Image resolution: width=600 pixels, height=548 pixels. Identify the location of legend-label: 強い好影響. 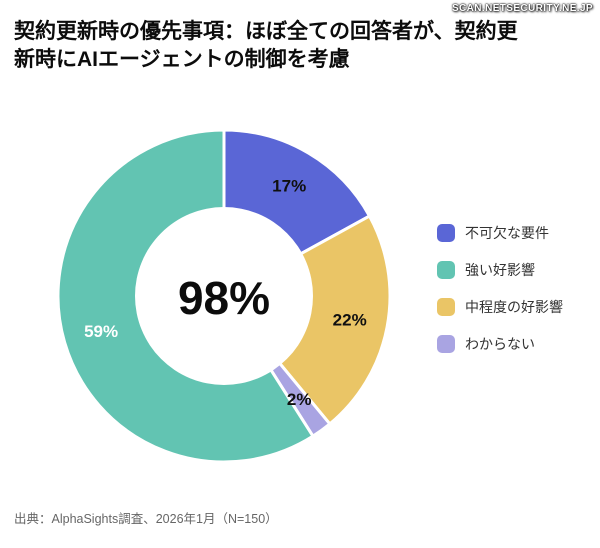
(500, 270).